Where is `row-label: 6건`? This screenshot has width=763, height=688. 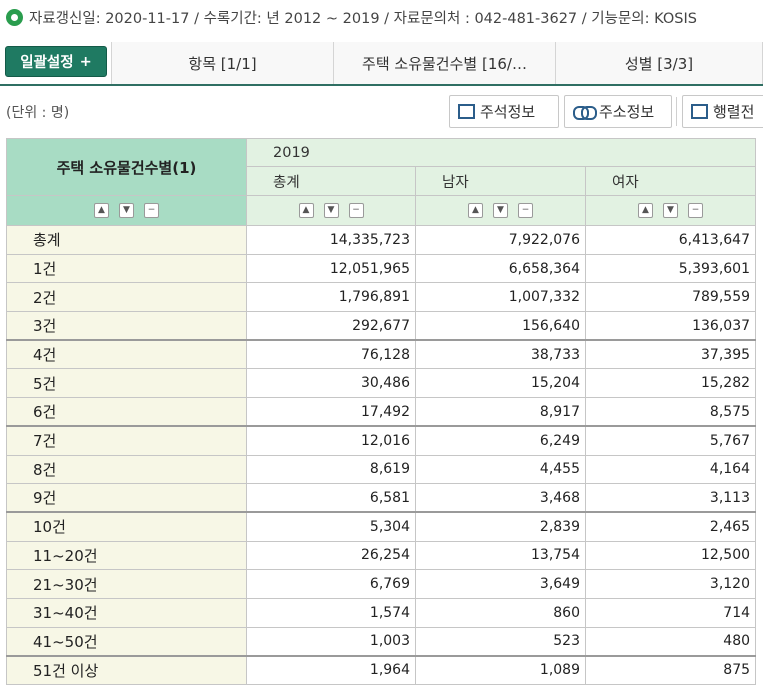 row-label: 6건 is located at coordinates (126, 412).